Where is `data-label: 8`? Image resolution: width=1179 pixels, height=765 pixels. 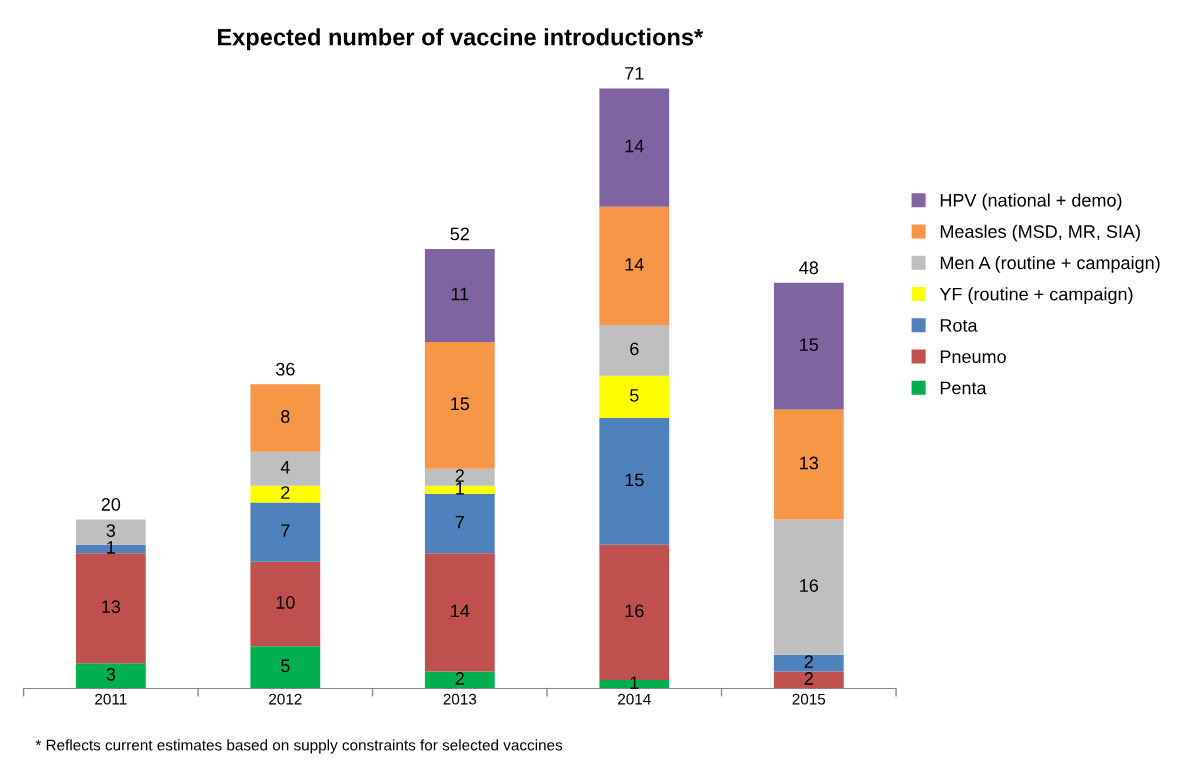
data-label: 8 is located at coordinates (285, 416).